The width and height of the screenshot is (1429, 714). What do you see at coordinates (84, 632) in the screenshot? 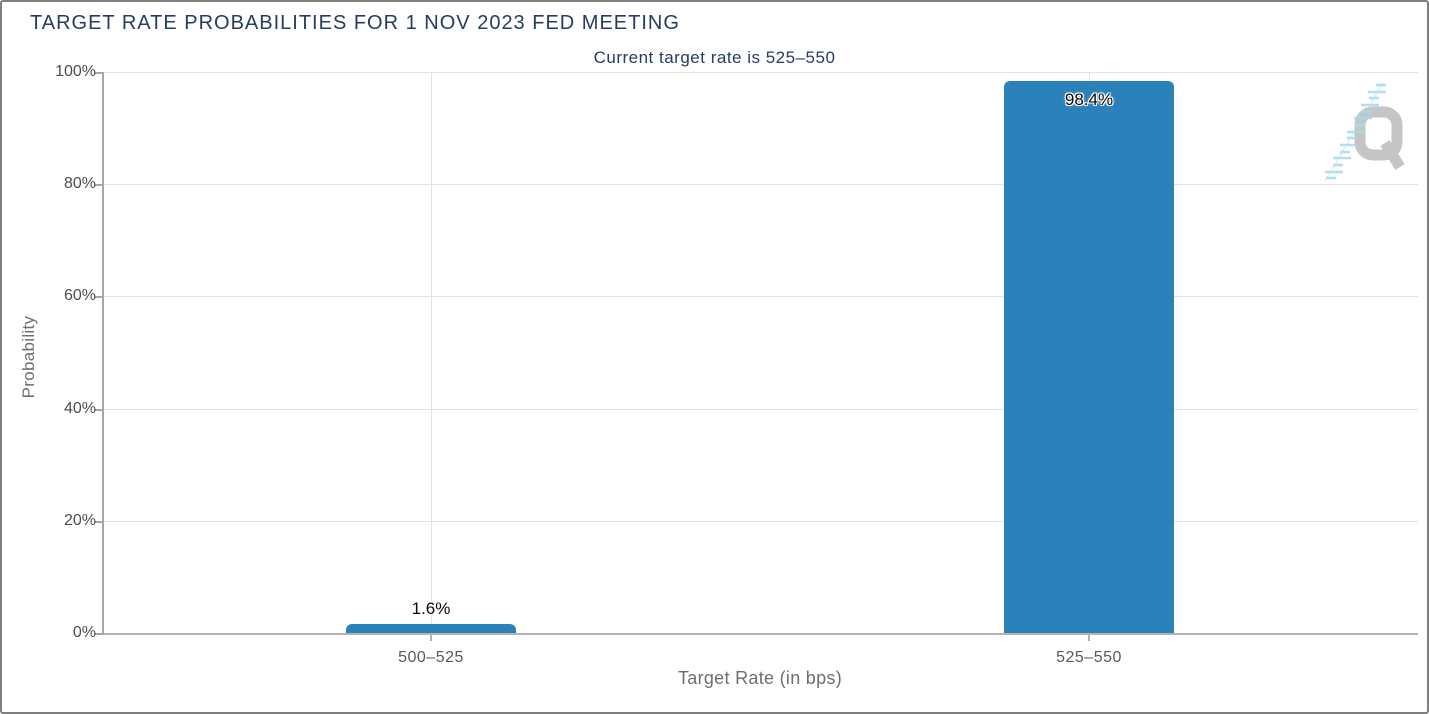
I see `y-tick-label: 0%` at bounding box center [84, 632].